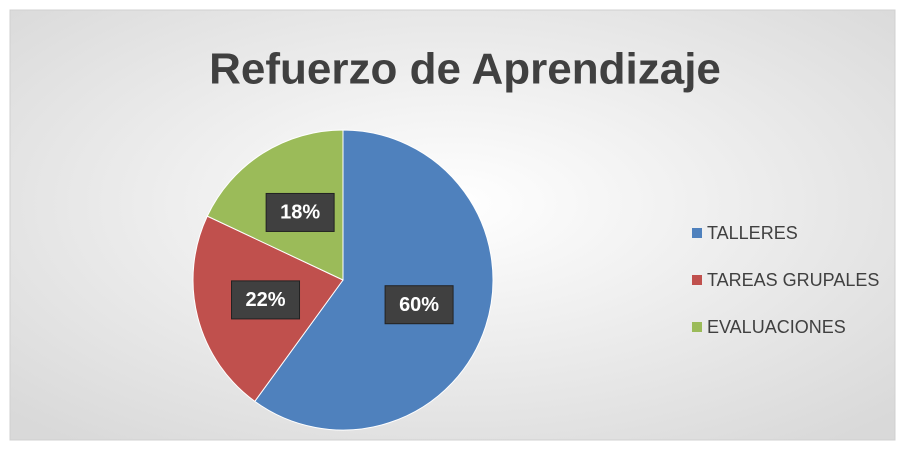 The image size is (904, 452). I want to click on data-label: 18%, so click(300, 213).